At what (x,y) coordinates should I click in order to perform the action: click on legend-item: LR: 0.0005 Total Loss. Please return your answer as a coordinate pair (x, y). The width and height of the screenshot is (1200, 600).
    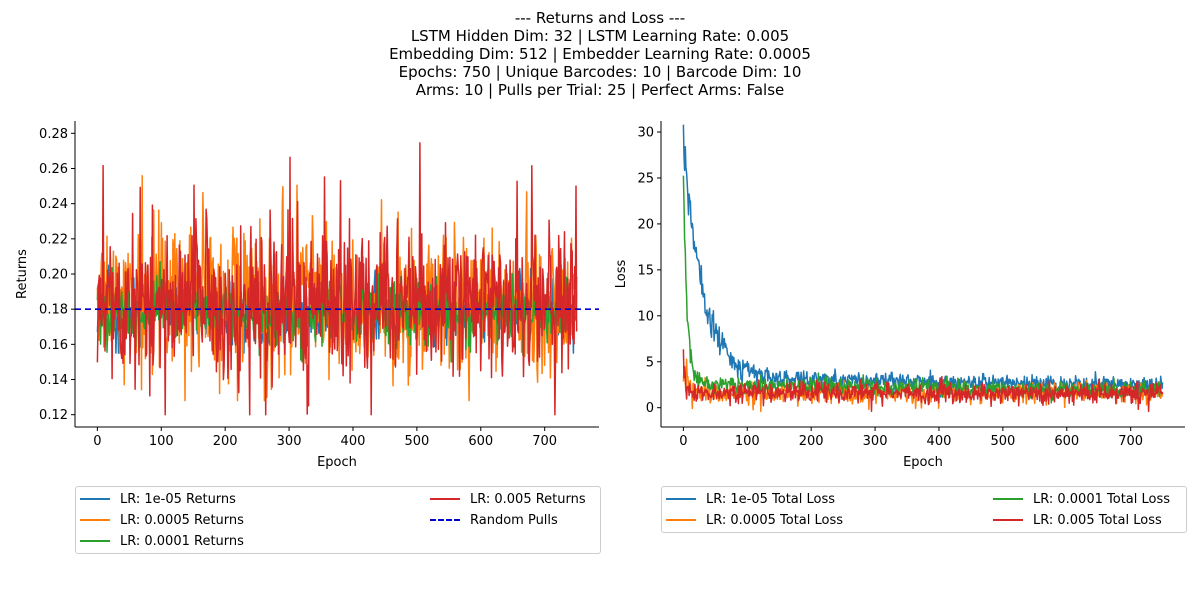
    Looking at the image, I should click on (754, 520).